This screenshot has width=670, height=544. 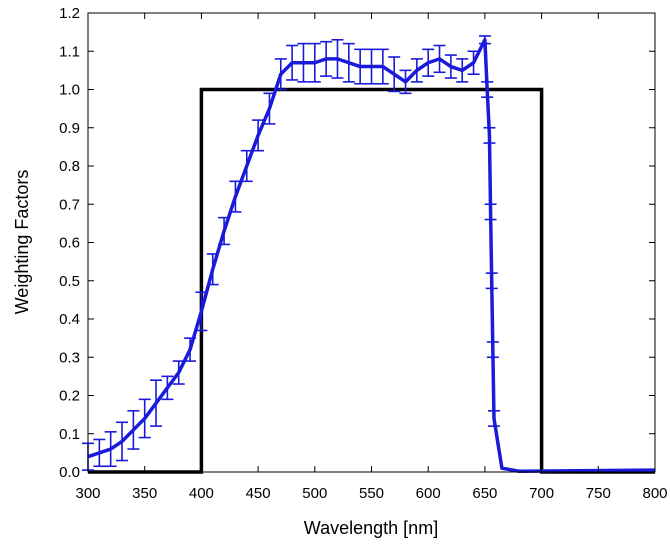 What do you see at coordinates (654, 493) in the screenshot?
I see `x-tick-label: 800` at bounding box center [654, 493].